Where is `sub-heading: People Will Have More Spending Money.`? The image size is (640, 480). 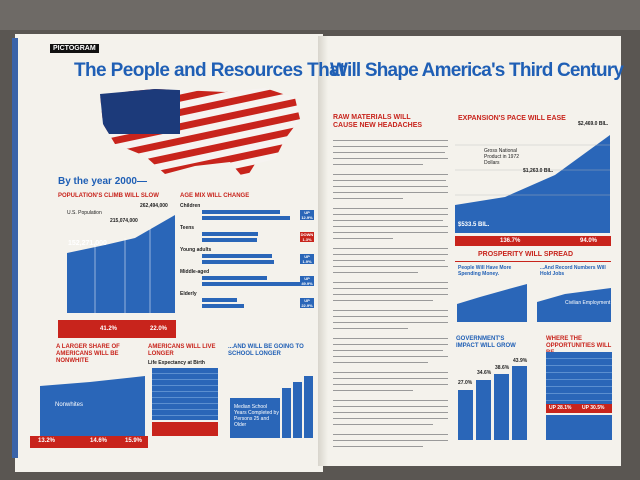
sub-heading: People Will Have More Spending Money. is located at coordinates (485, 271).